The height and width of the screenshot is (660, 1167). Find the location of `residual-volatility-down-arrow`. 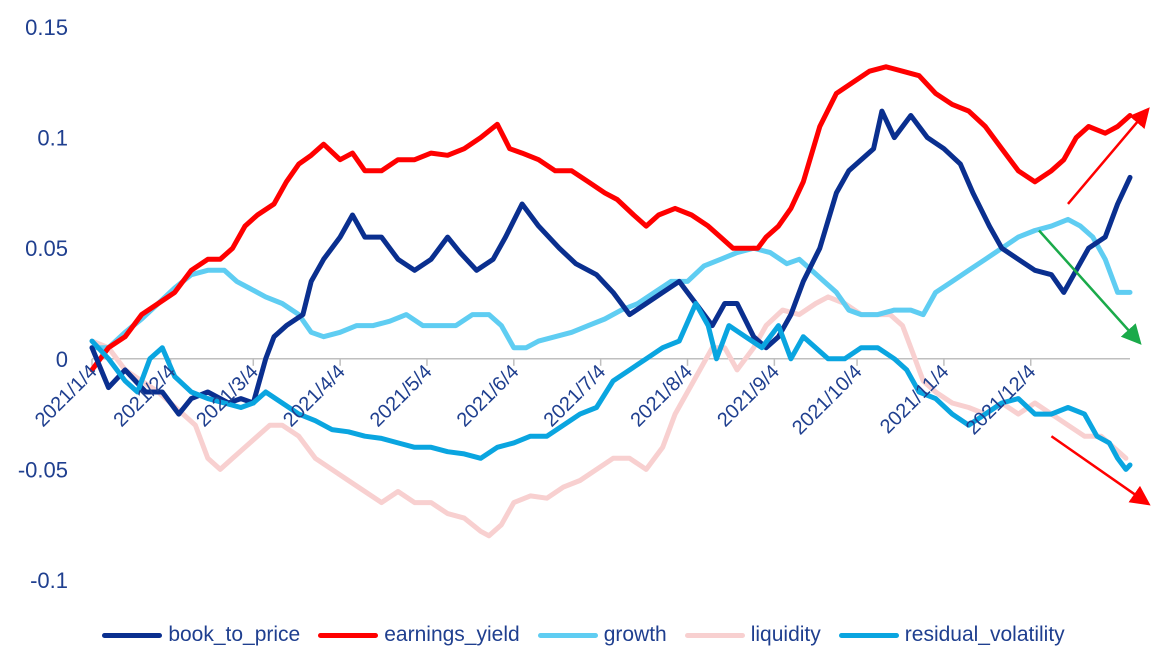

residual-volatility-down-arrow is located at coordinates (1100, 470).